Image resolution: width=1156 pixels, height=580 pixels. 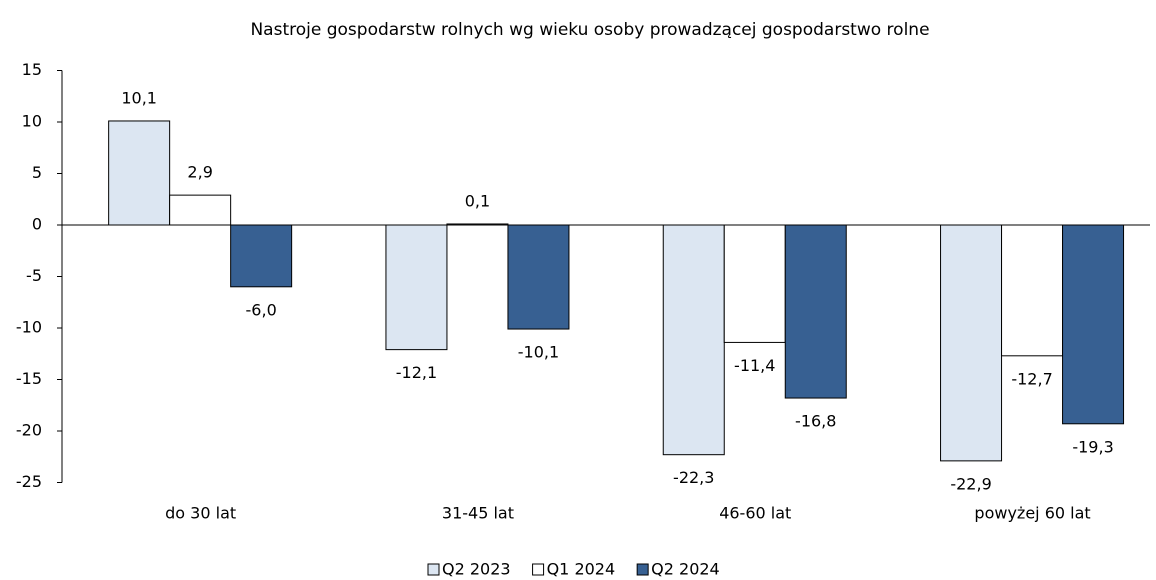 What do you see at coordinates (1031, 378) in the screenshot?
I see `value-label: -12,7` at bounding box center [1031, 378].